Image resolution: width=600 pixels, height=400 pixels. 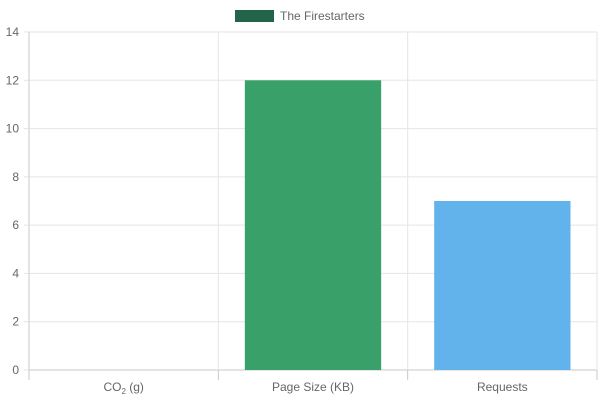 What do you see at coordinates (123, 388) in the screenshot?
I see `x-tick-label: CO2 (g)` at bounding box center [123, 388].